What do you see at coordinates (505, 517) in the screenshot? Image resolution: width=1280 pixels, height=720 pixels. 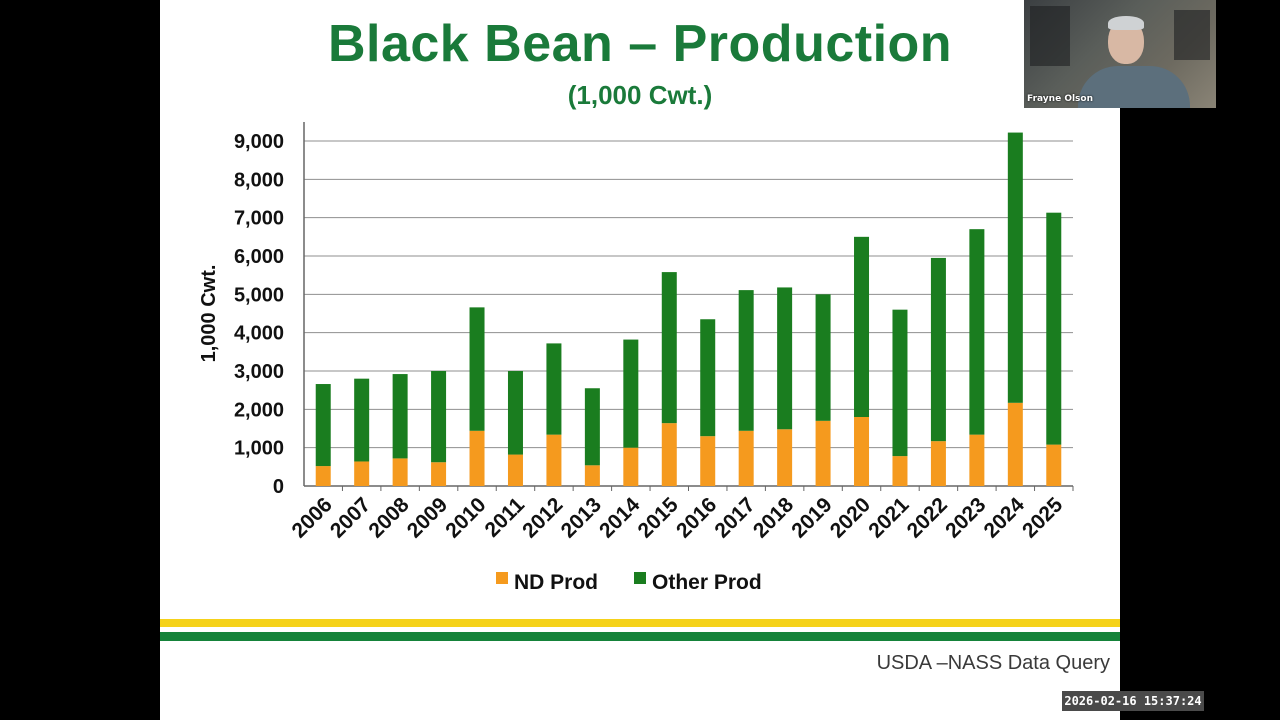 I see `x-tick-label: 2011` at bounding box center [505, 517].